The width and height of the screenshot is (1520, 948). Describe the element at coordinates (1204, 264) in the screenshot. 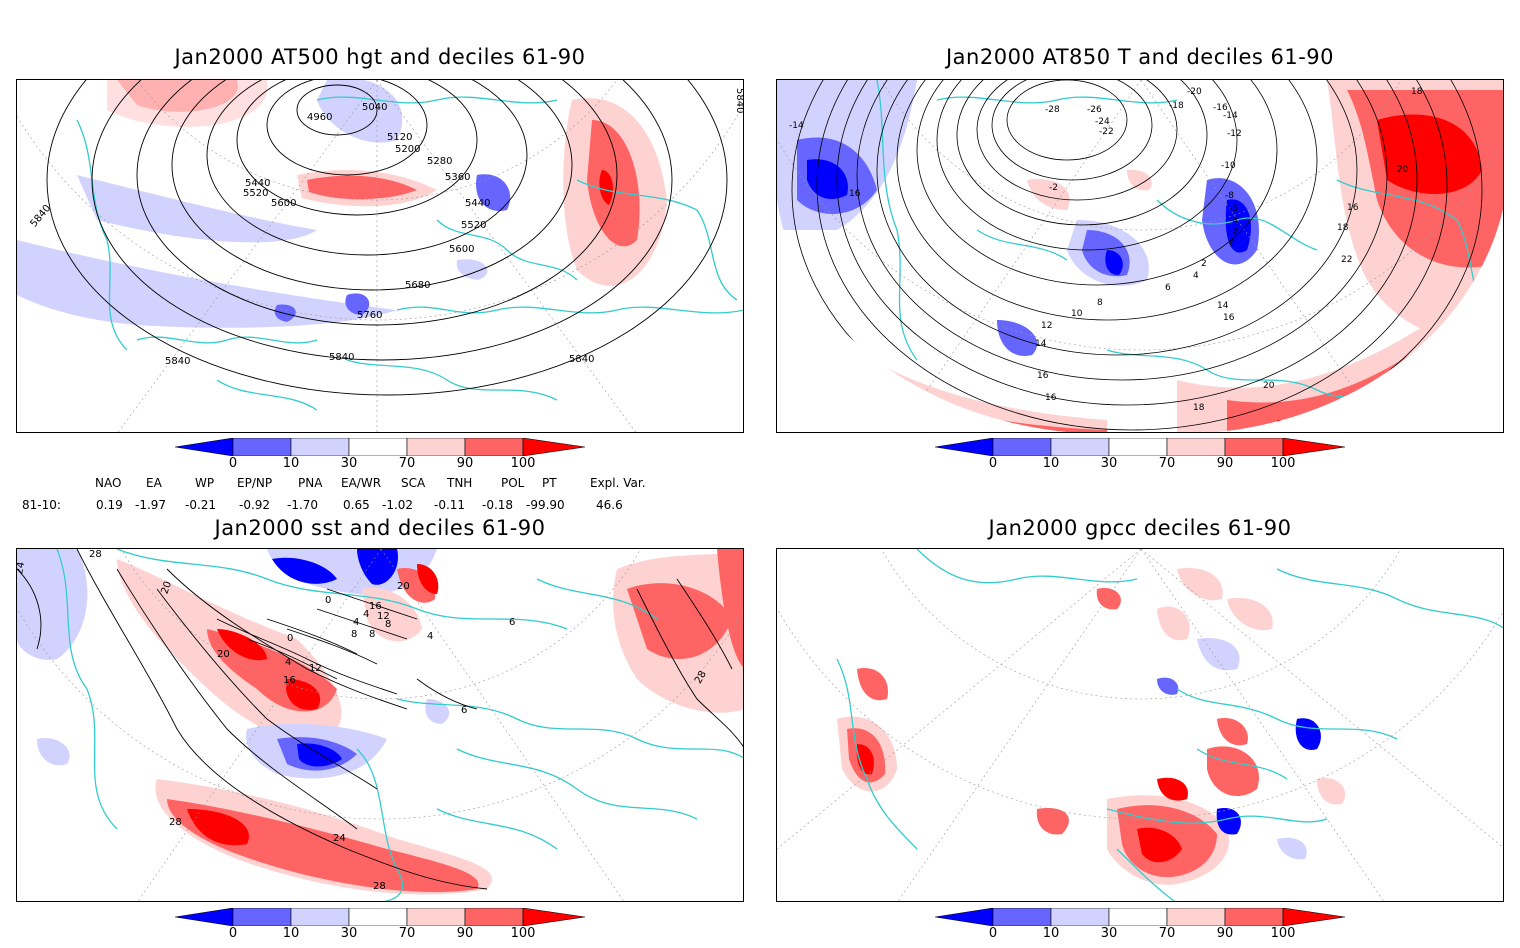

I see `contour-label: 2` at that location.